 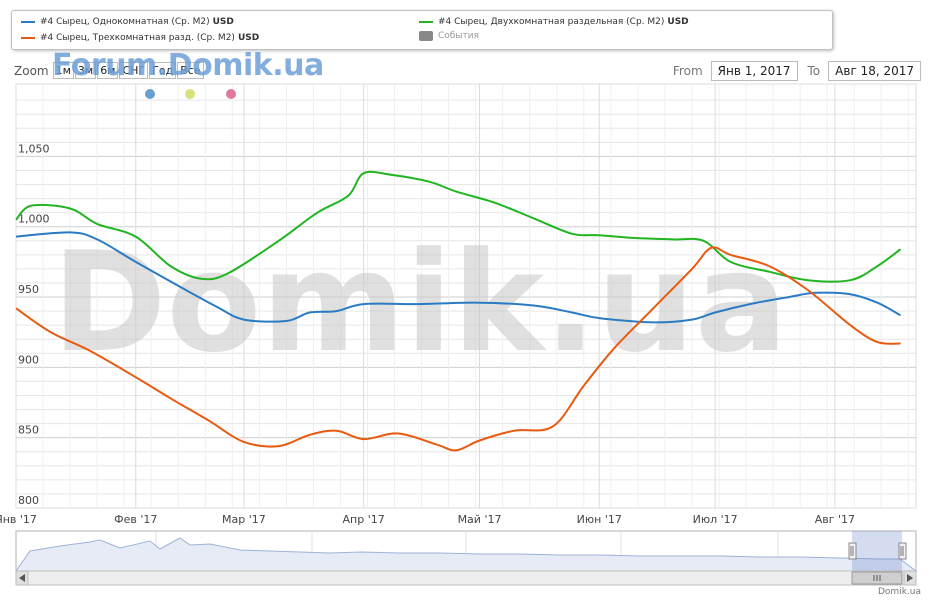 What do you see at coordinates (31, 70) in the screenshot?
I see `zoom-label: Zoom` at bounding box center [31, 70].